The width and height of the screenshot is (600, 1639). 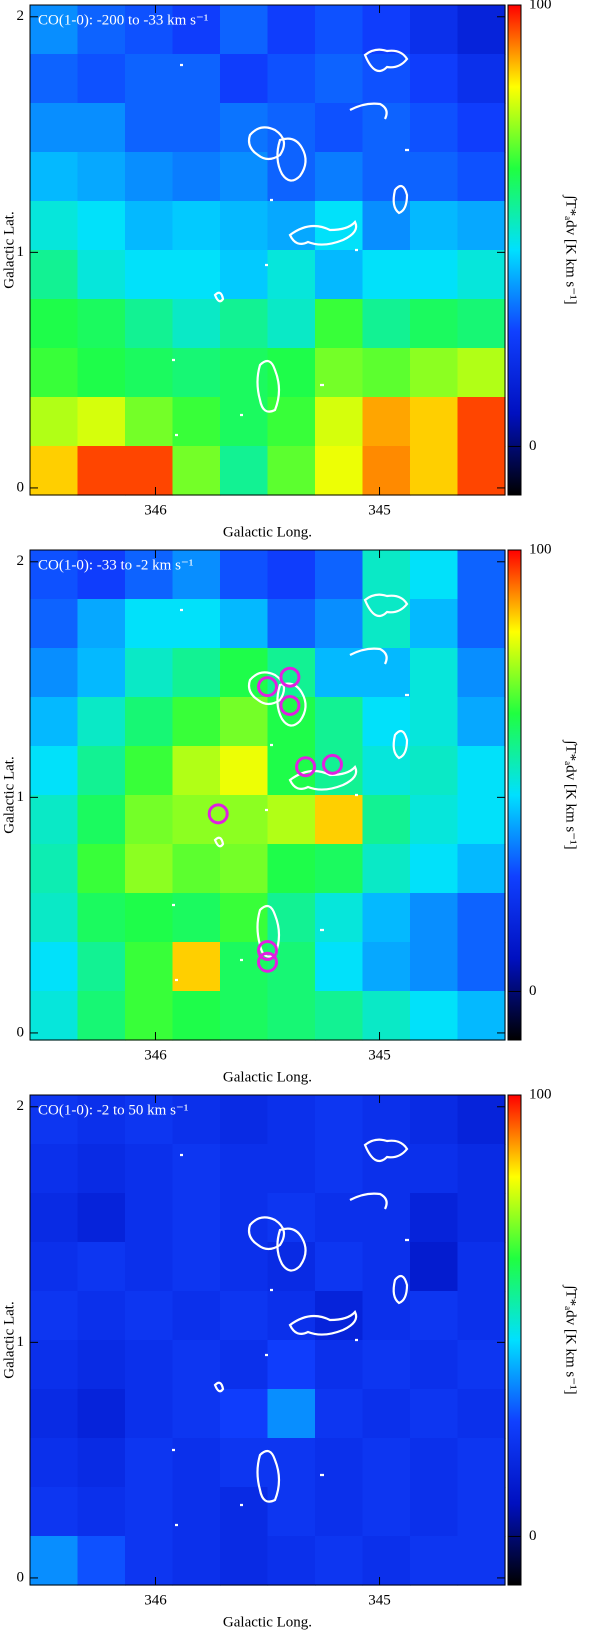 I want to click on y-axis-label: Galactic Lat., so click(x=9, y=249).